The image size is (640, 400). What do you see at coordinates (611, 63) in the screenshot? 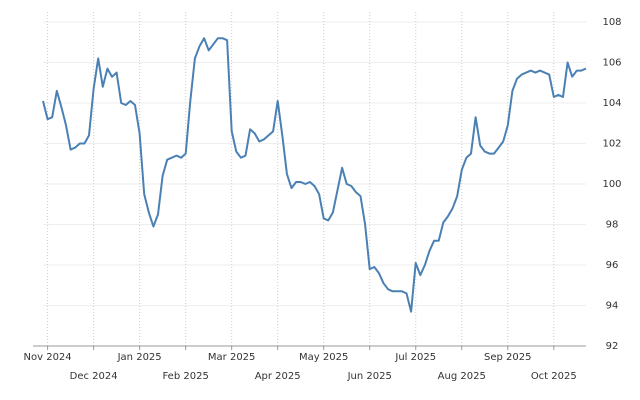
I see `y-tick-label: 106` at bounding box center [611, 63].